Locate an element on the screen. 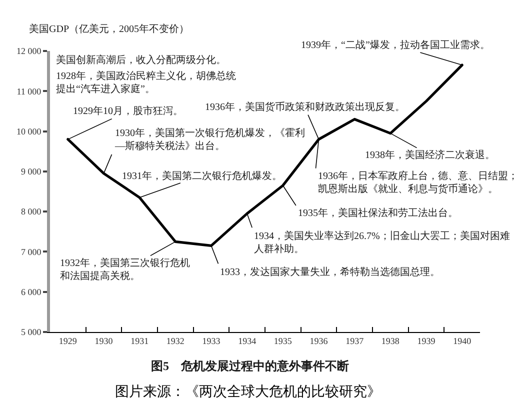 The width and height of the screenshot is (524, 412). x-tick-label: 1931 is located at coordinates (139, 341).